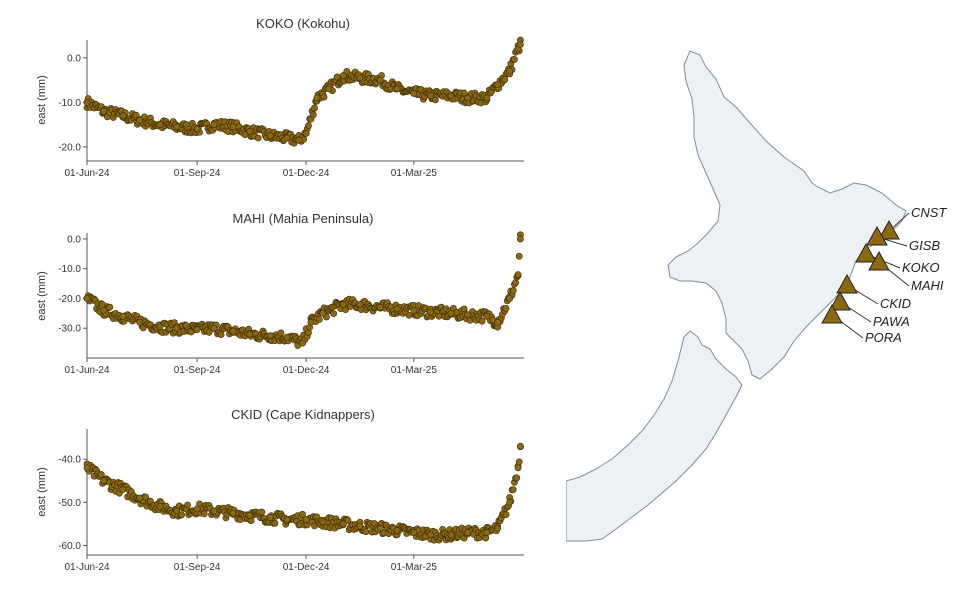 The width and height of the screenshot is (972, 596). I want to click on y-axis-label: east (mm), so click(42, 492).